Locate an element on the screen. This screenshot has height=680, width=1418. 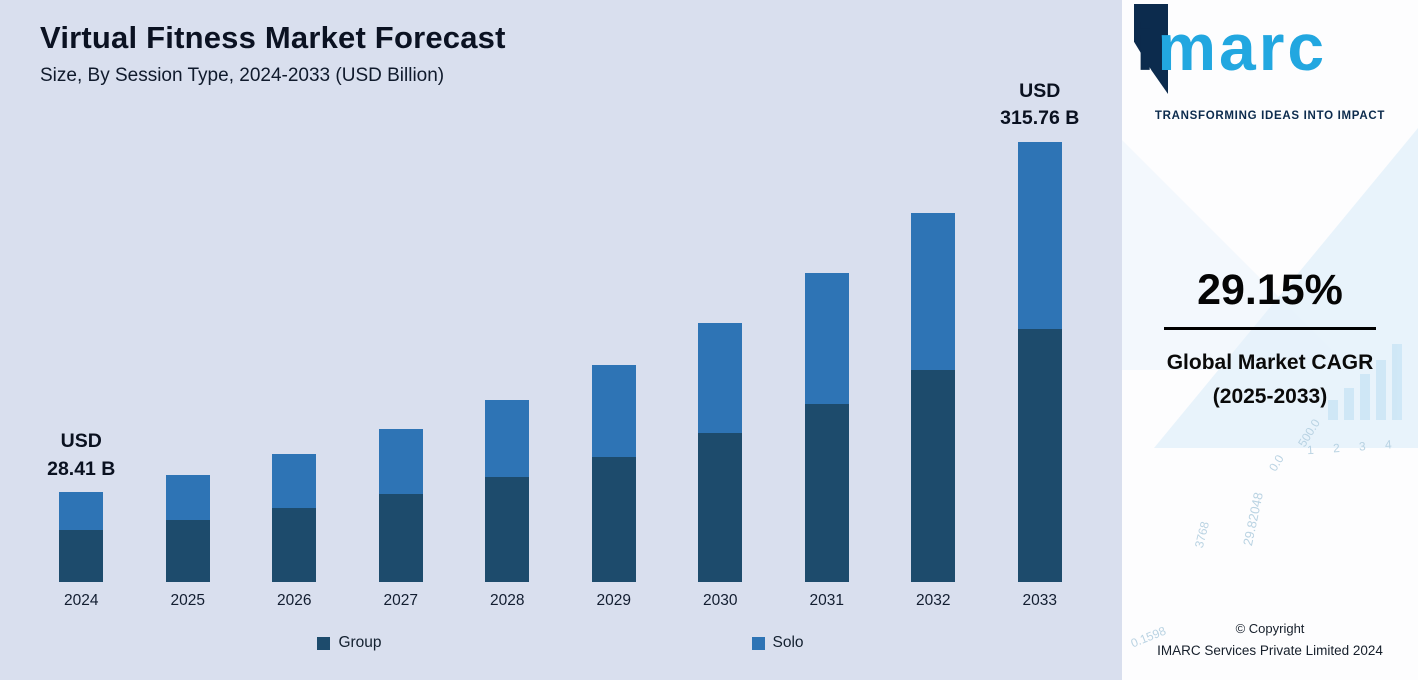
bar-2033-solo is located at coordinates (1039, 235).